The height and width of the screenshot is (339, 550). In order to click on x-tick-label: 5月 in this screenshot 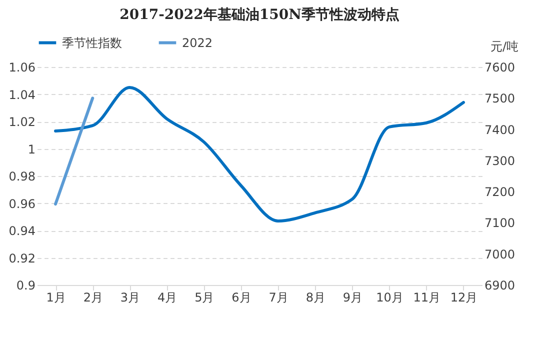, I will do `click(204, 297)`.